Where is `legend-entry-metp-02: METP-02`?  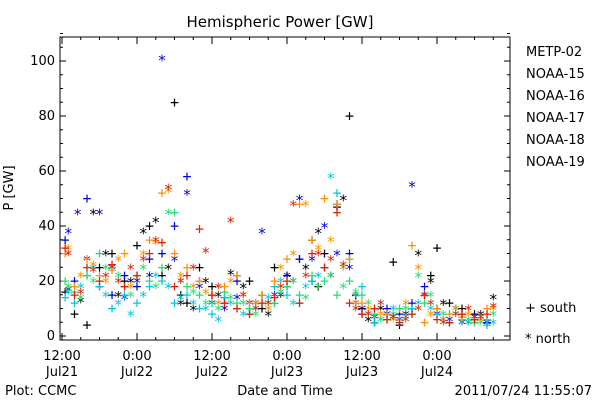 legend-entry-metp-02: METP-02 is located at coordinates (554, 52).